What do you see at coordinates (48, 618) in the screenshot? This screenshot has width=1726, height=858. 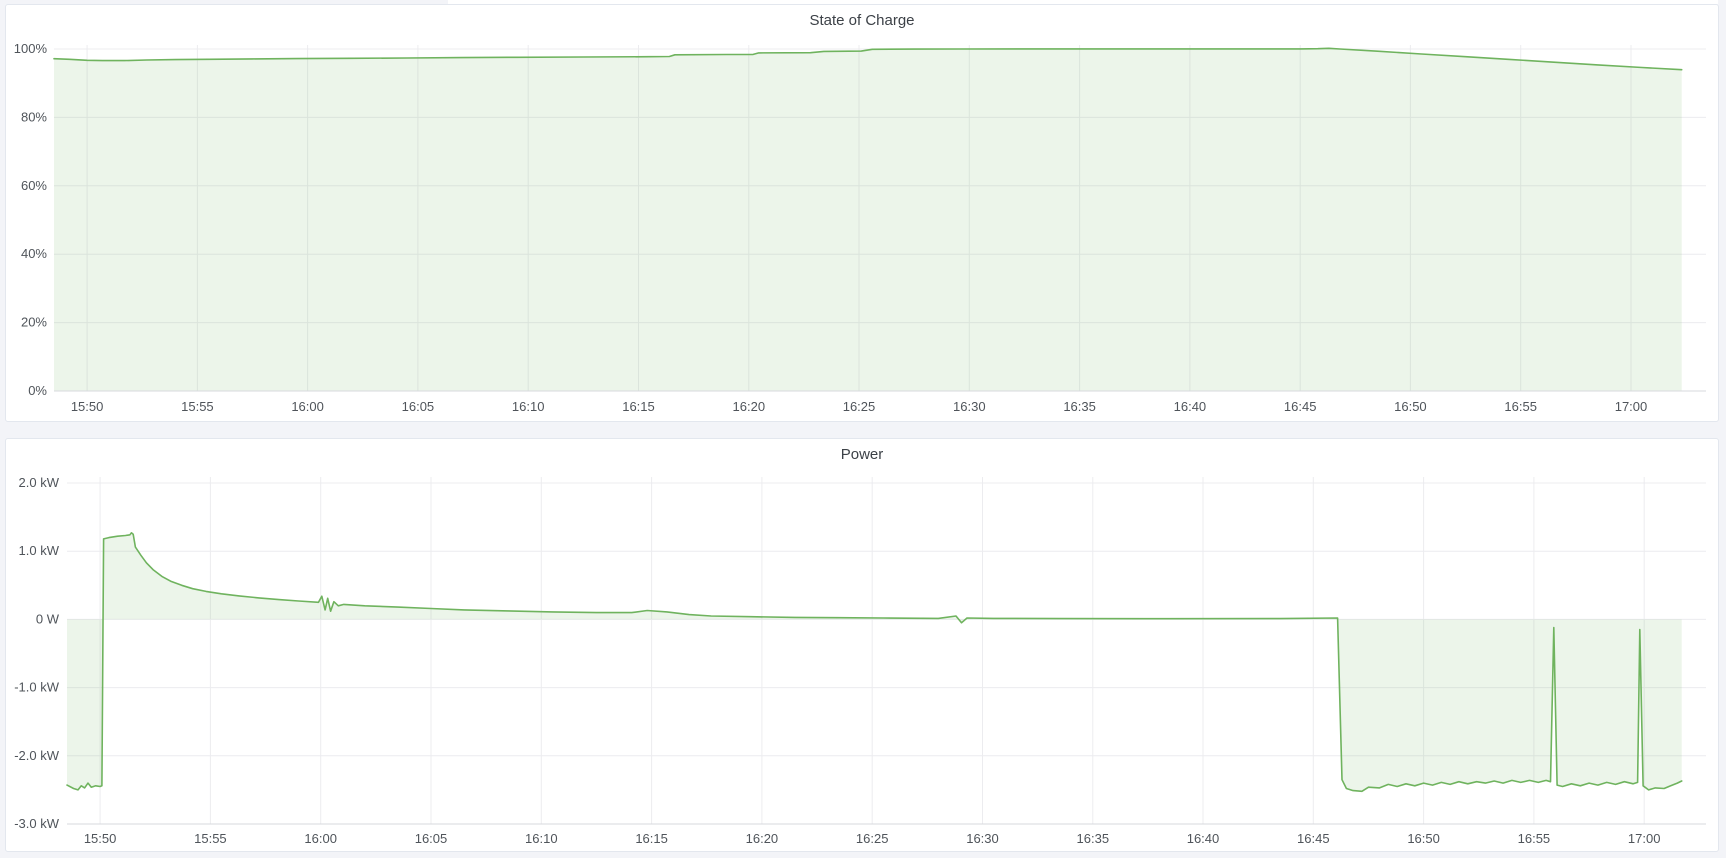 I see `y-tick-label: 0 W` at bounding box center [48, 618].